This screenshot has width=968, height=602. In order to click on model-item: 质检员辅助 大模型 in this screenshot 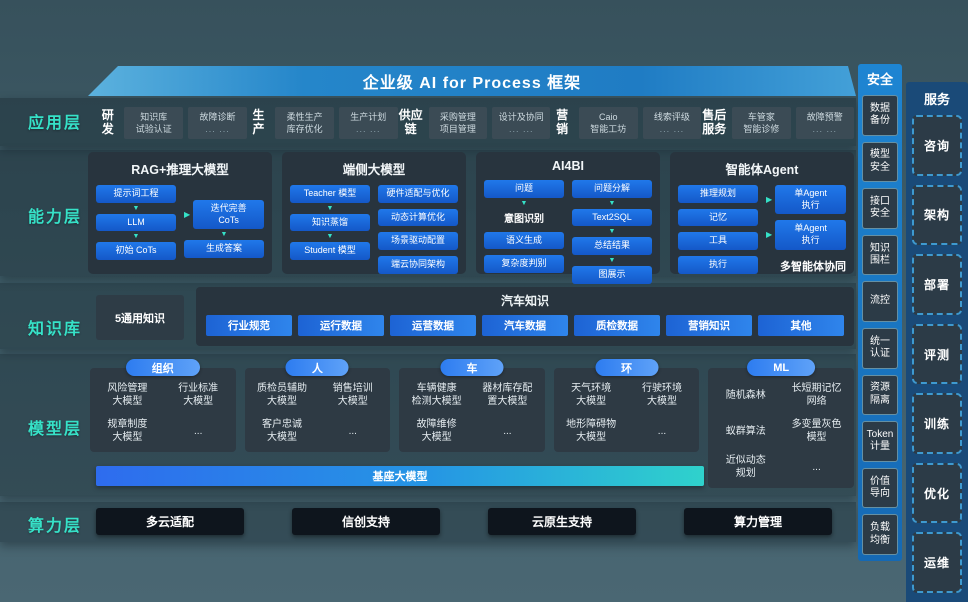, I will do `click(281, 395)`.